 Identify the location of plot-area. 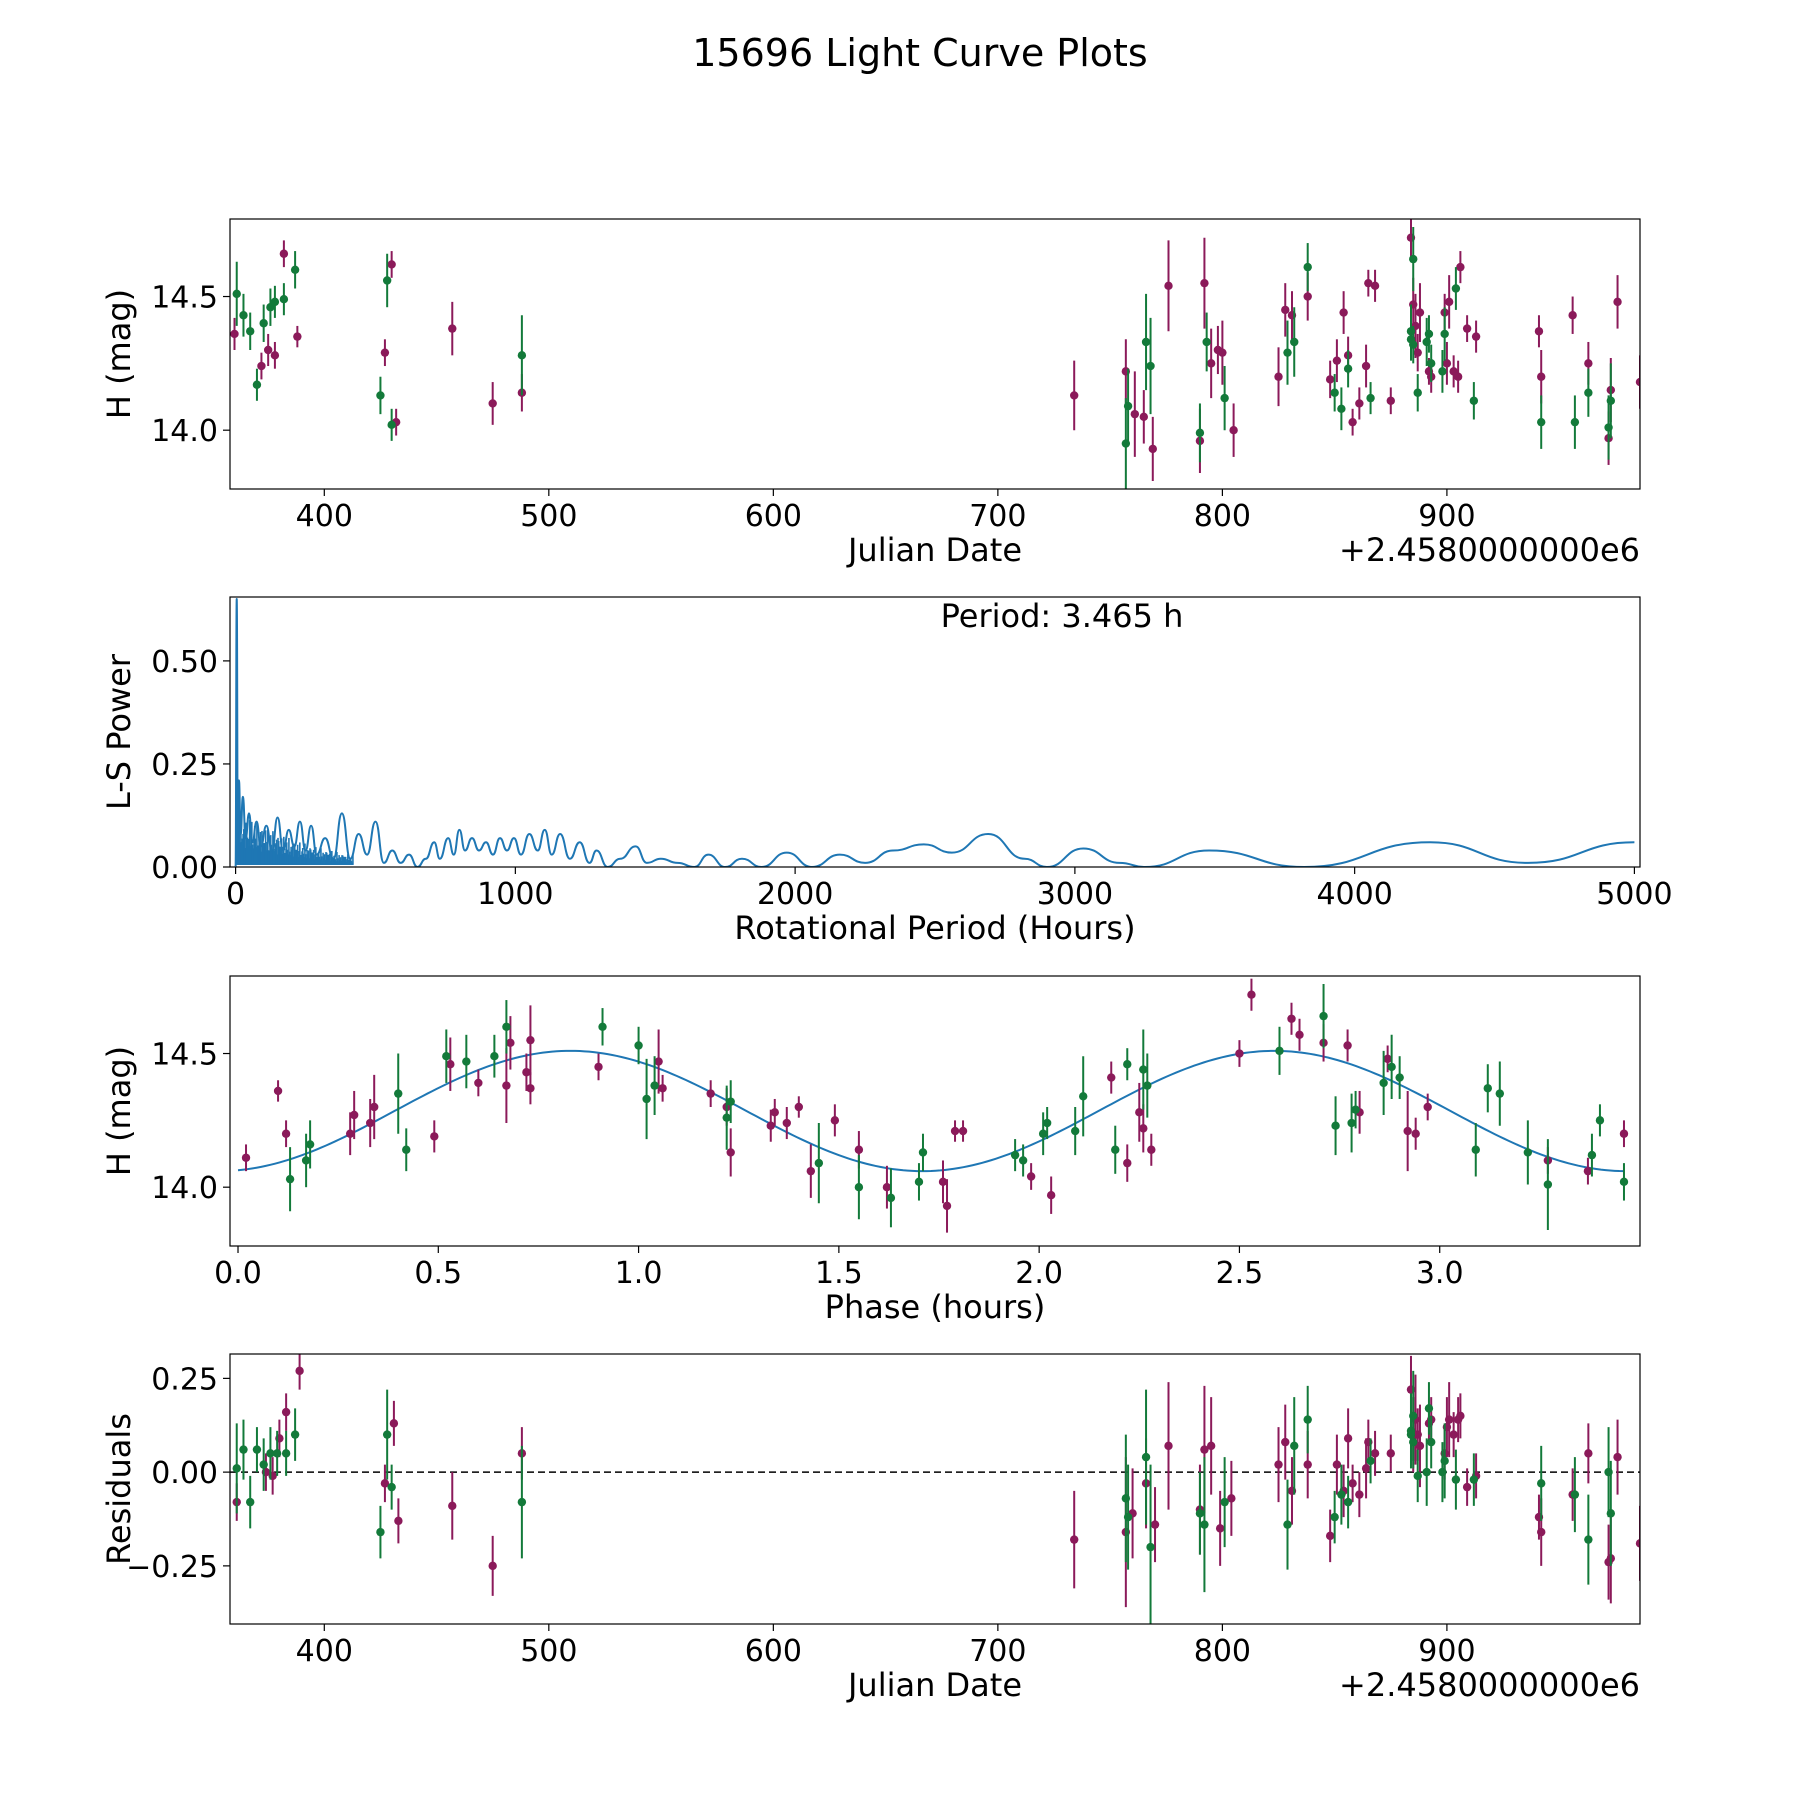
(934, 732).